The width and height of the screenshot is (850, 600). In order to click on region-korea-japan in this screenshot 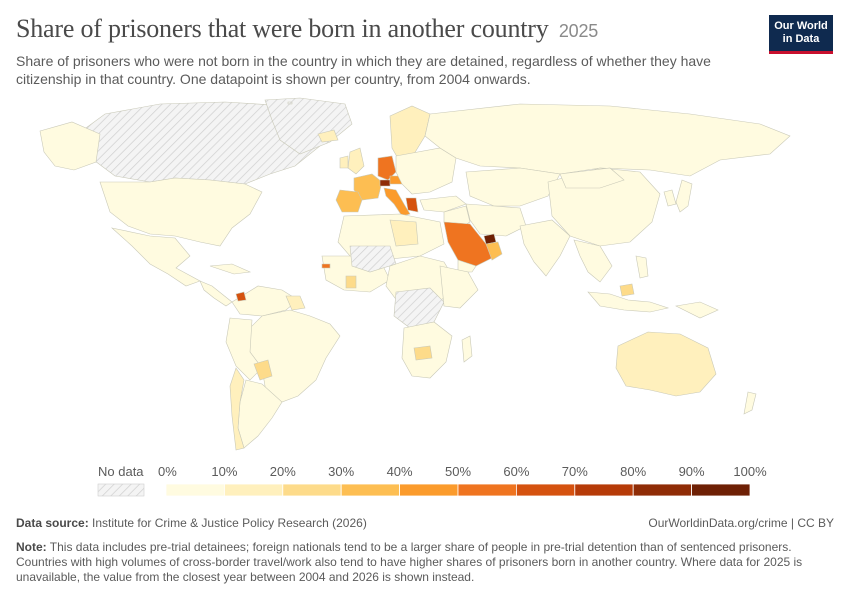, I will do `click(678, 196)`.